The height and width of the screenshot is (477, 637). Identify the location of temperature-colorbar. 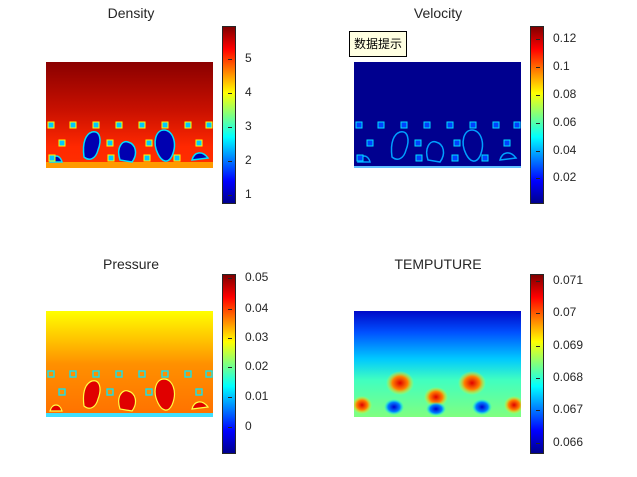
(537, 364).